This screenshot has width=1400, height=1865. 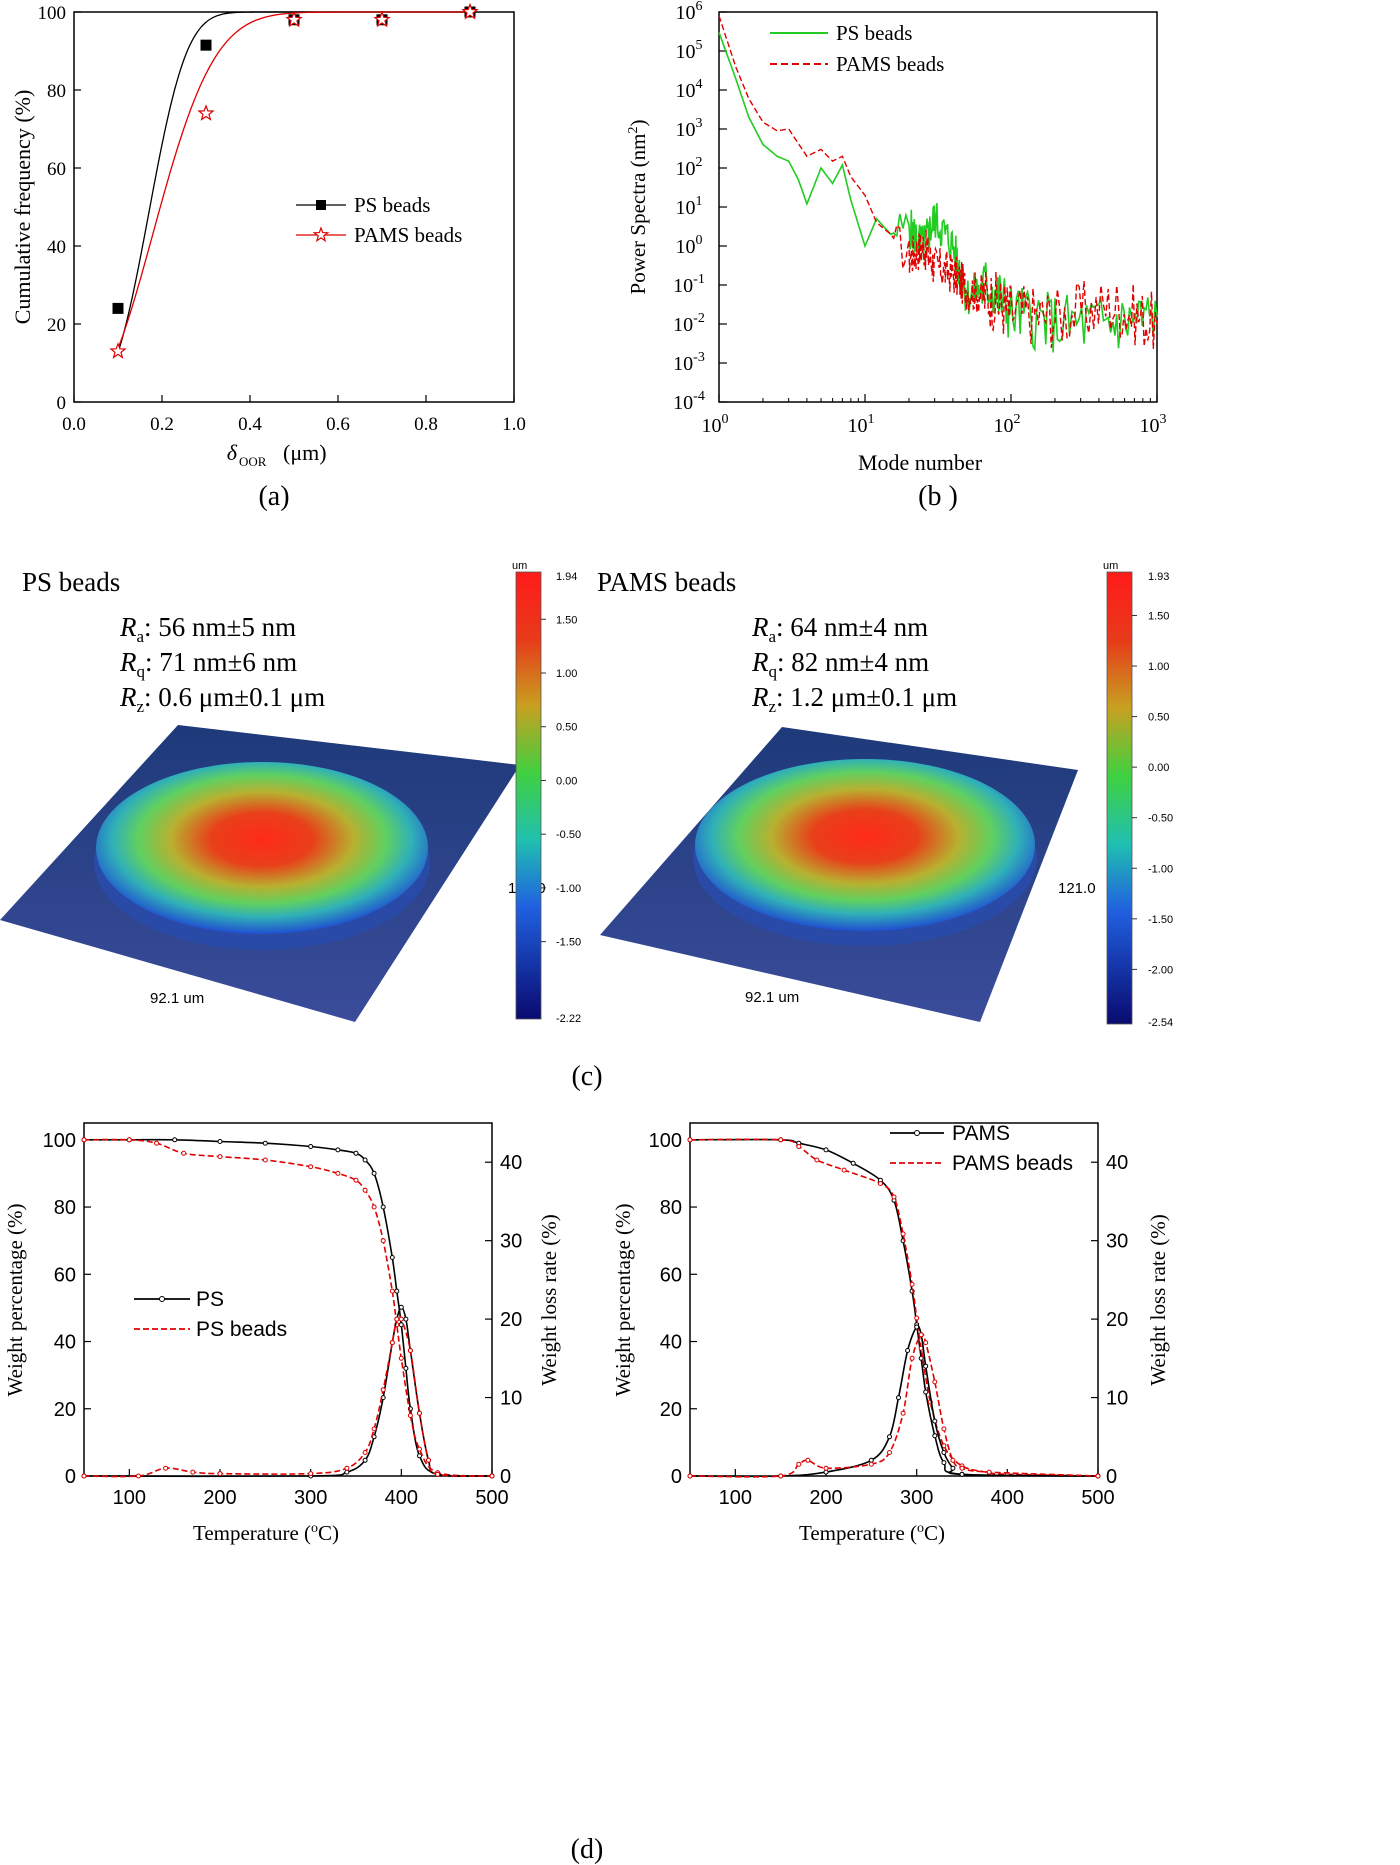 I want to click on ylabel-d1-left: Weight percentage (%), so click(x=15, y=1299).